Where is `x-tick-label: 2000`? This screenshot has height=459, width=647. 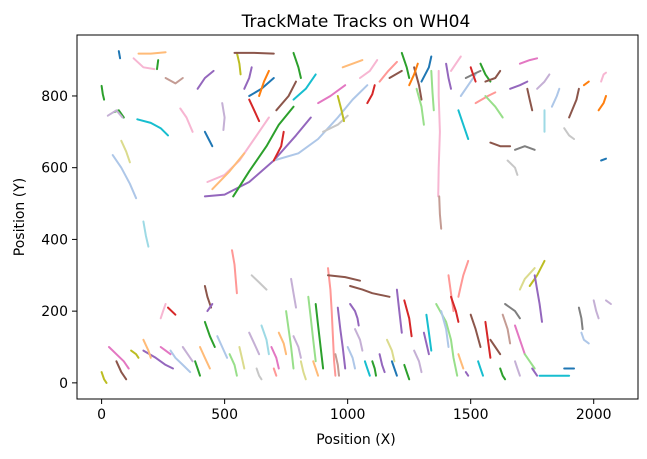 x-tick-label: 2000 is located at coordinates (594, 415).